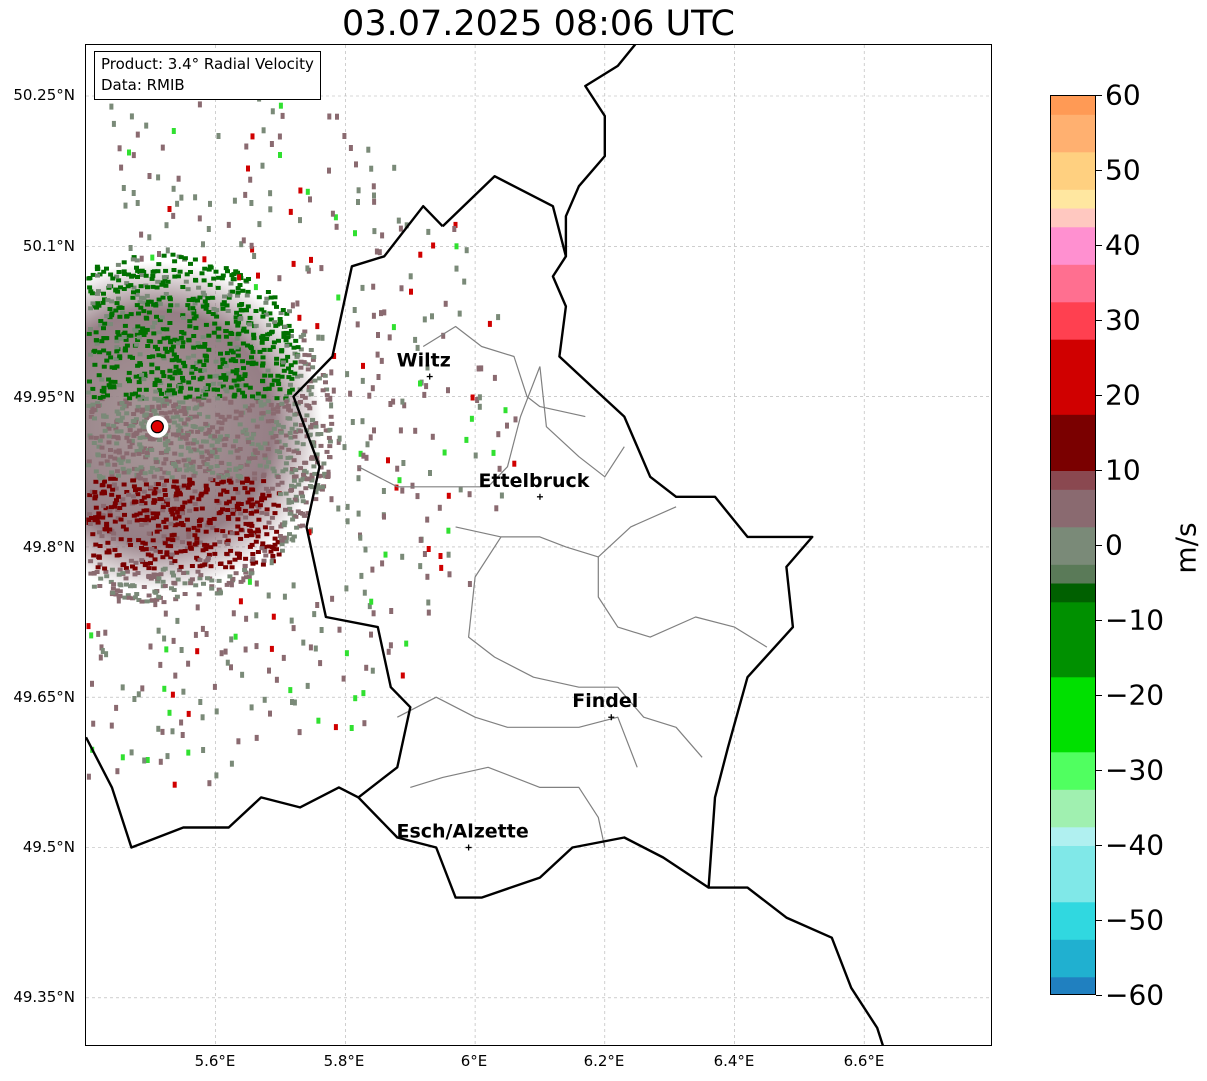  I want to click on city-esch-alzette: Esch/Alzette, so click(462, 836).